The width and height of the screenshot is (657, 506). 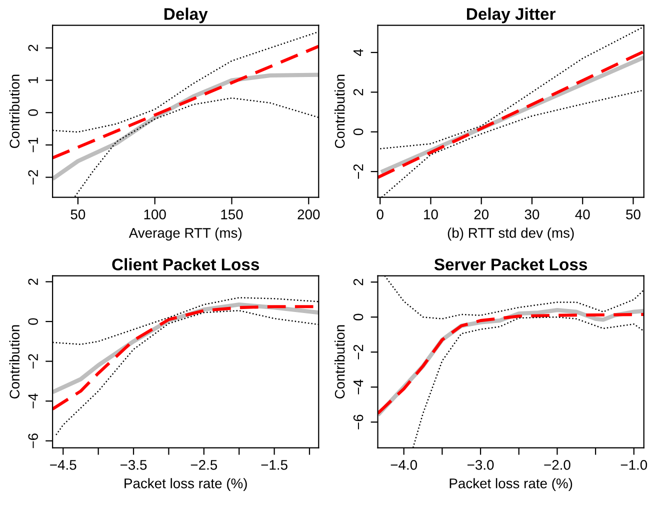 What do you see at coordinates (532, 215) in the screenshot?
I see `x-tick-label: 30` at bounding box center [532, 215].